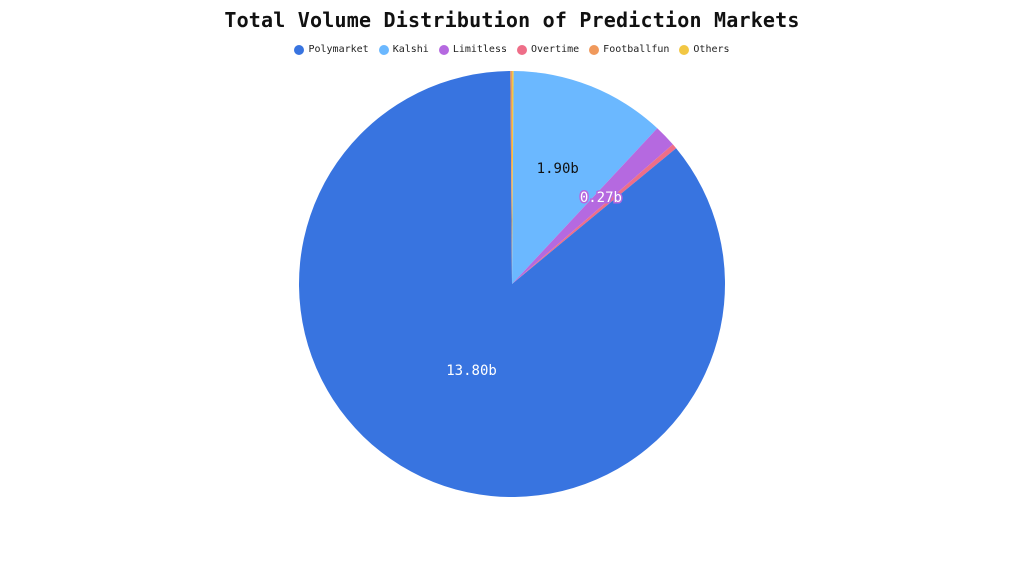  Describe the element at coordinates (522, 49) in the screenshot. I see `legend-swatch-overtime` at that location.